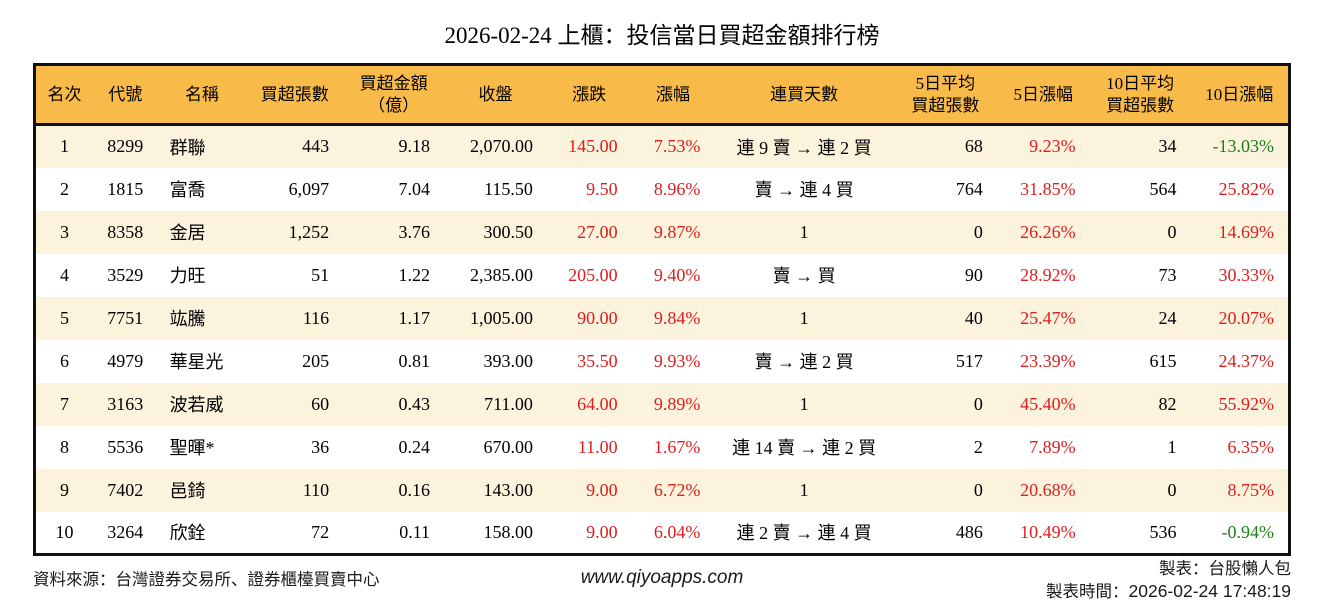 The height and width of the screenshot is (612, 1324). I want to click on cell-amount: 9.18, so click(414, 146).